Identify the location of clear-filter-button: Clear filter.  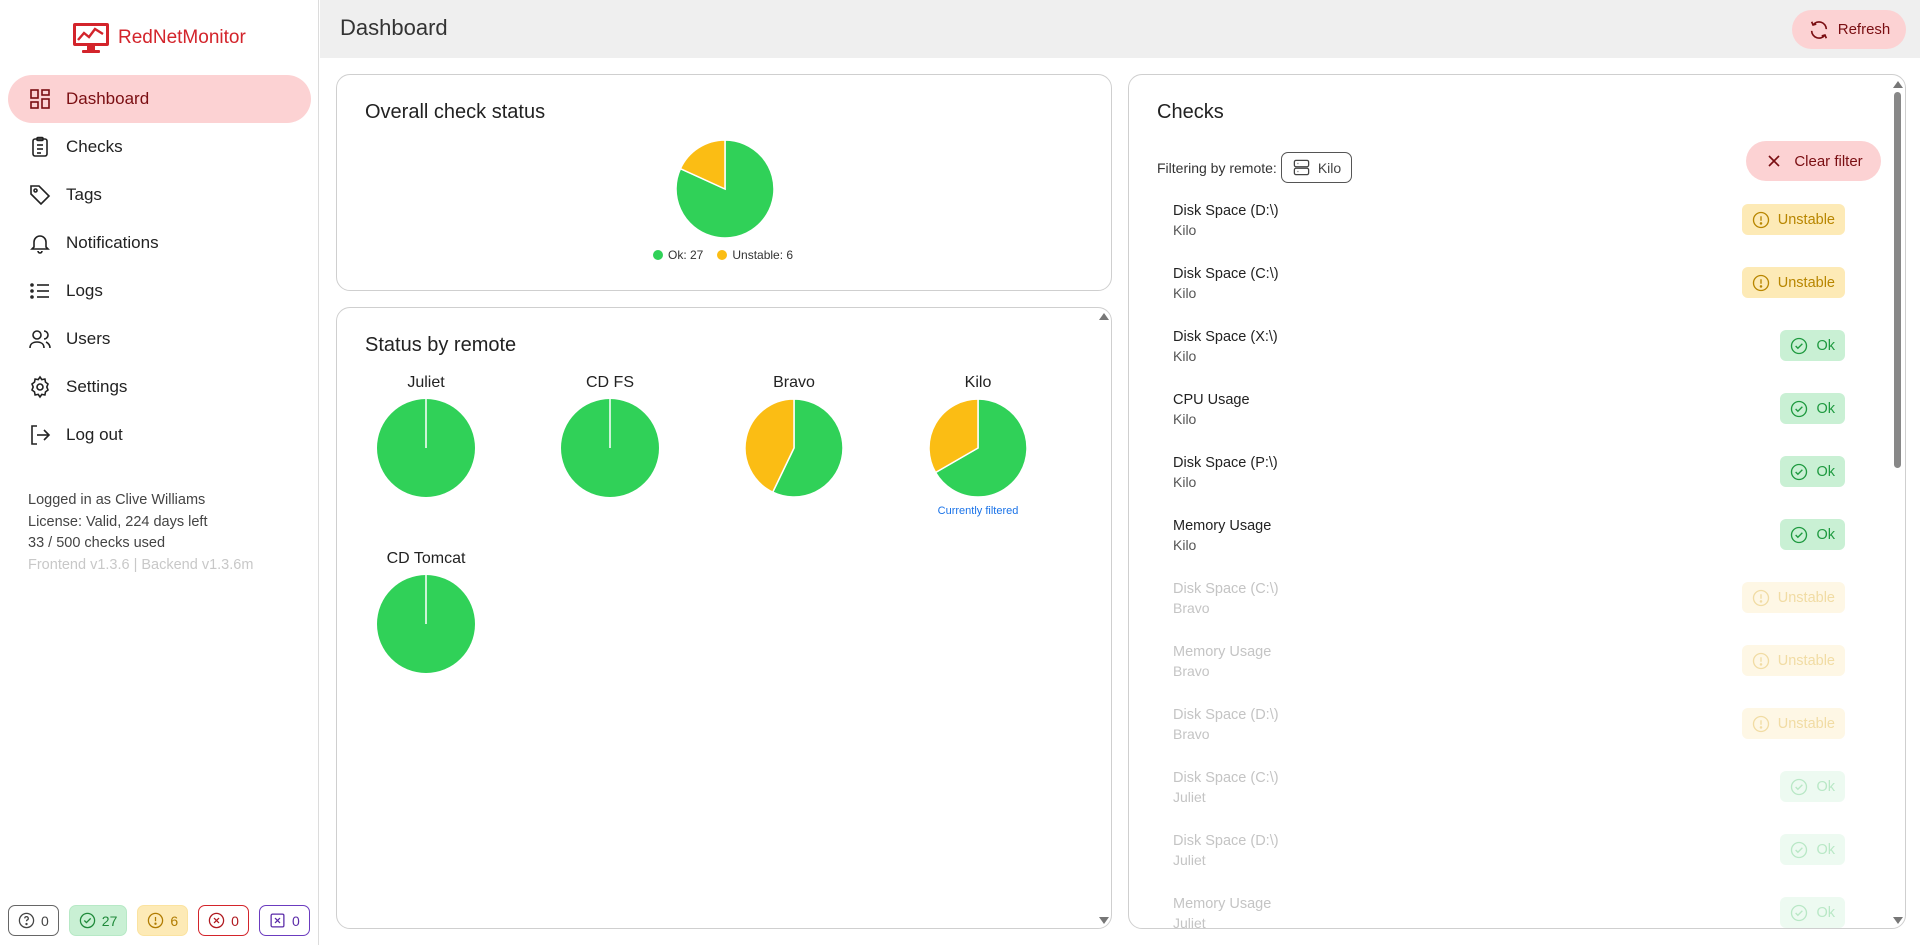
(1813, 161).